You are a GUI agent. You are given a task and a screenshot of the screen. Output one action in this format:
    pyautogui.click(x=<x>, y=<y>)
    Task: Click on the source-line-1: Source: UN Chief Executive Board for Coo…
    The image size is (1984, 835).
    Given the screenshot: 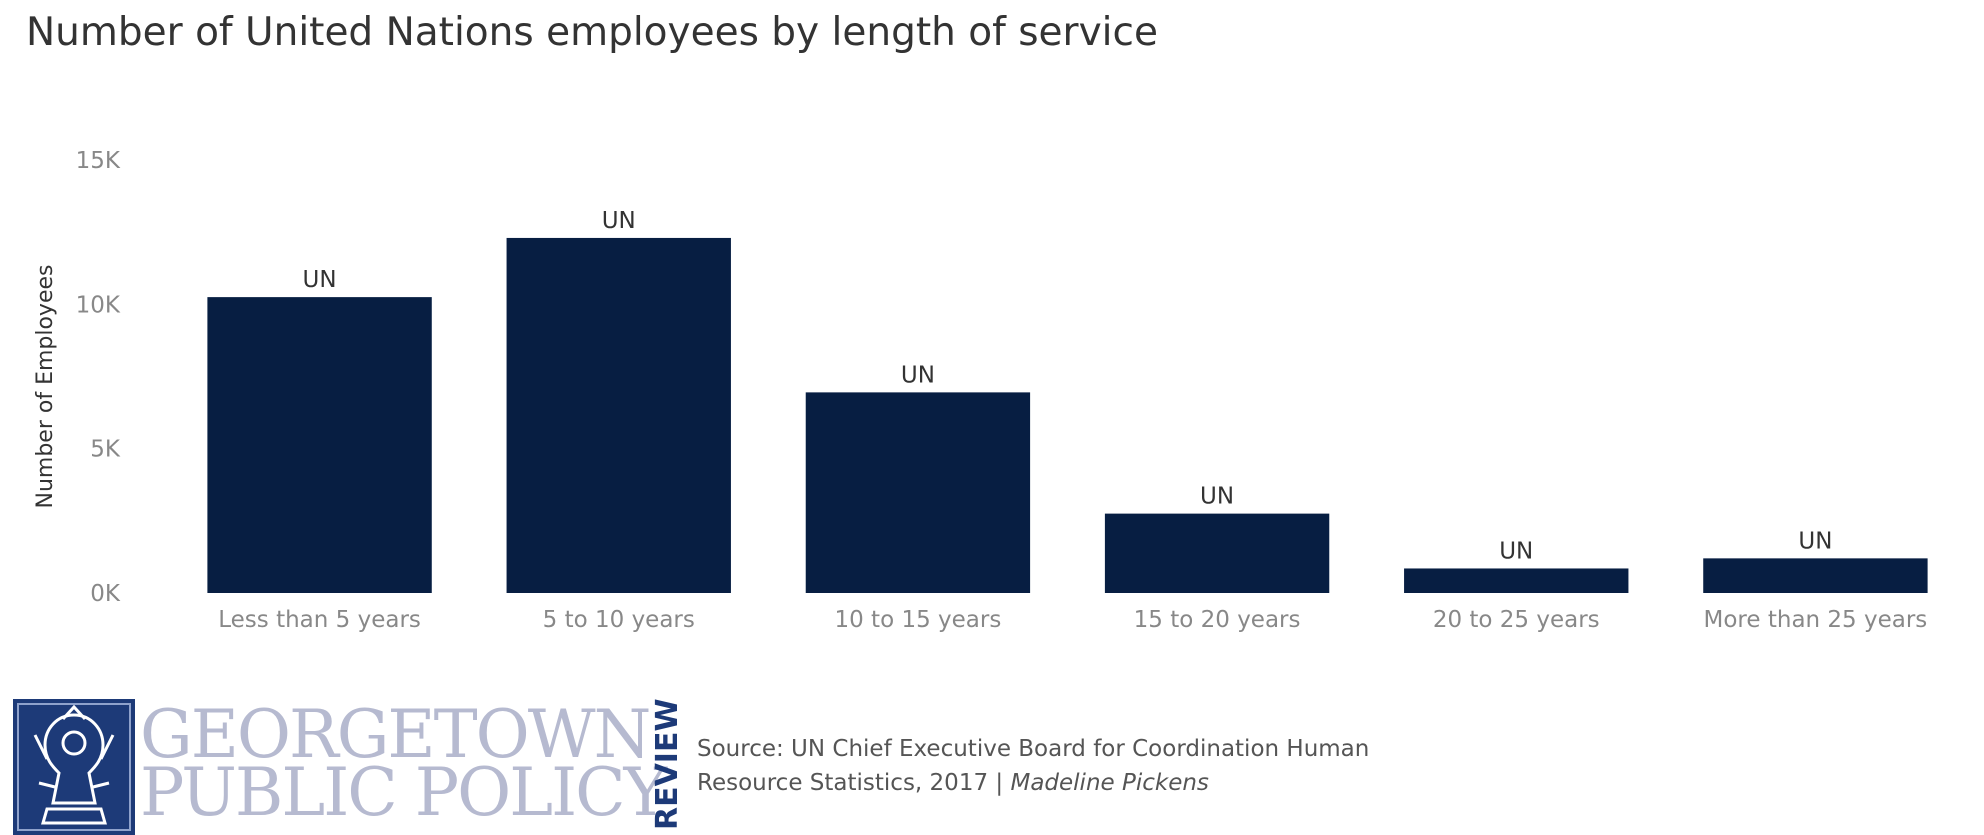 What is the action you would take?
    pyautogui.click(x=1033, y=749)
    